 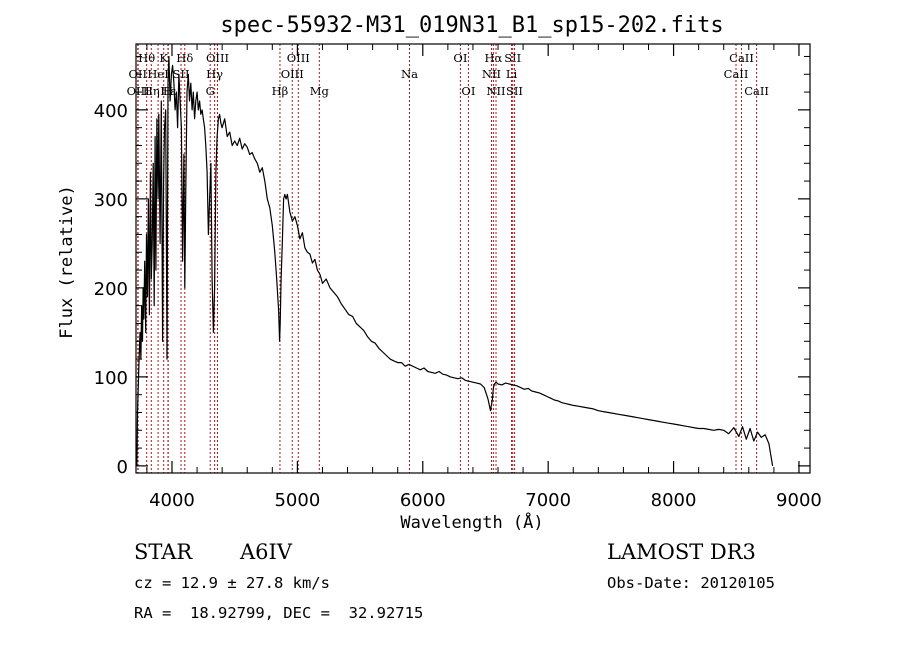 What do you see at coordinates (111, 111) in the screenshot?
I see `y-tick-label: 400` at bounding box center [111, 111].